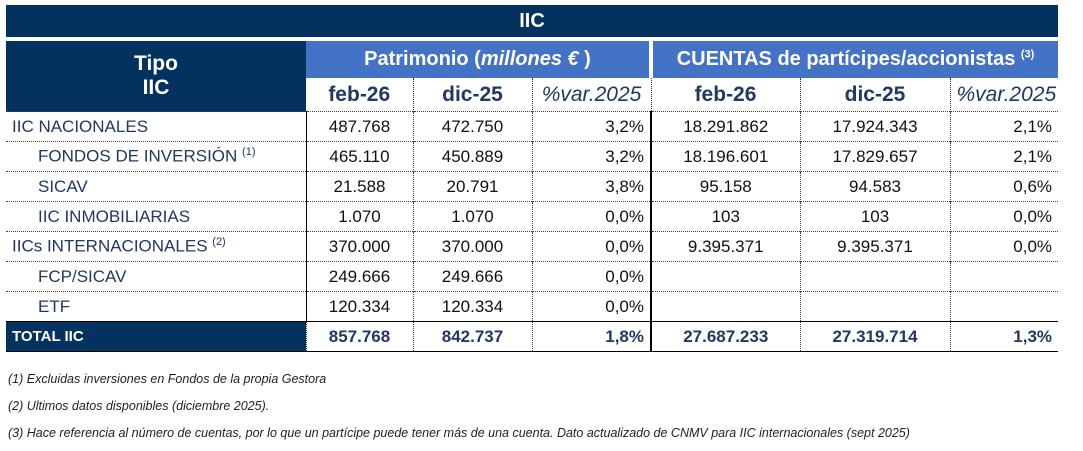 Image resolution: width=1083 pixels, height=451 pixels. Describe the element at coordinates (1004, 336) in the screenshot. I see `cell: 1,3%` at that location.